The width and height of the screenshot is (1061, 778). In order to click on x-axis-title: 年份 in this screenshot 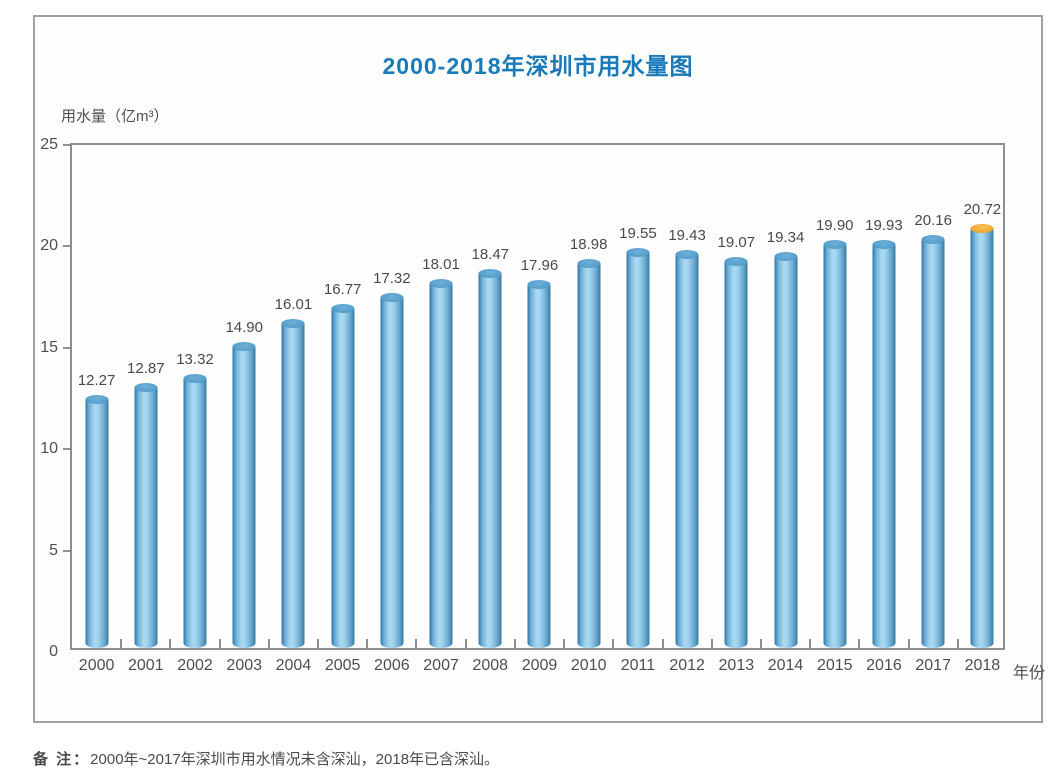, I will do `click(1029, 673)`.